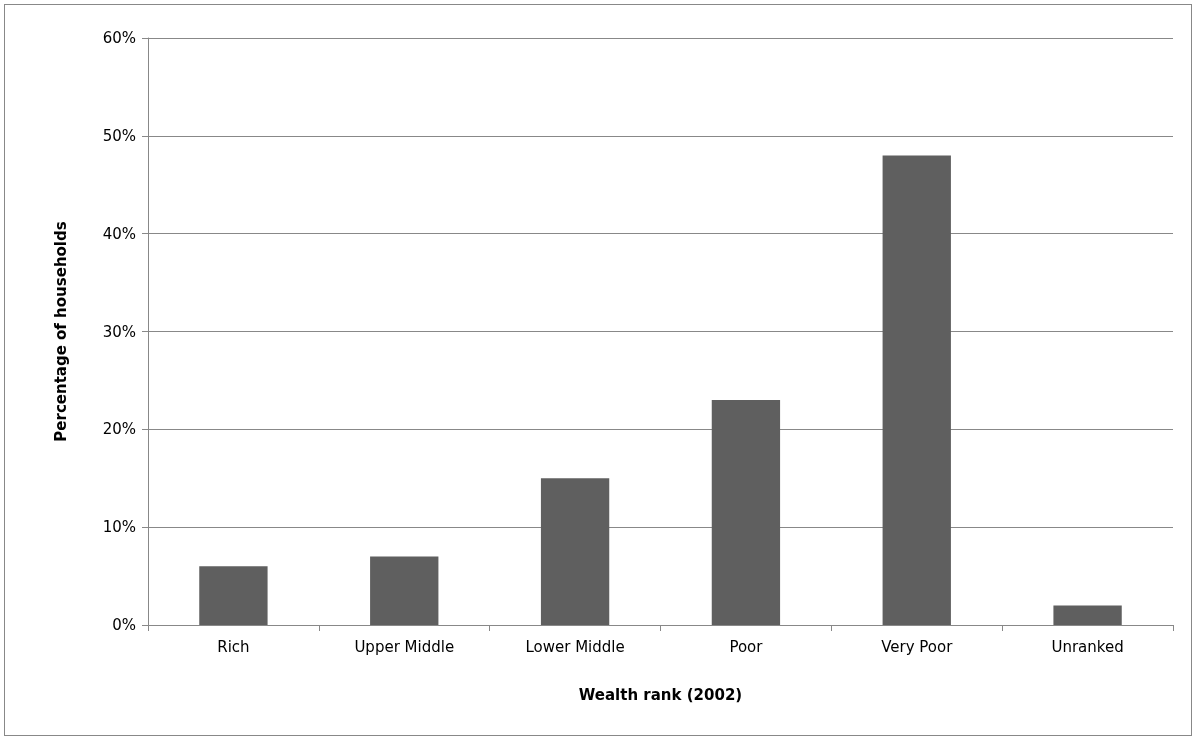 The width and height of the screenshot is (1198, 742). What do you see at coordinates (119, 331) in the screenshot?
I see `y-tick-label: 30%` at bounding box center [119, 331].